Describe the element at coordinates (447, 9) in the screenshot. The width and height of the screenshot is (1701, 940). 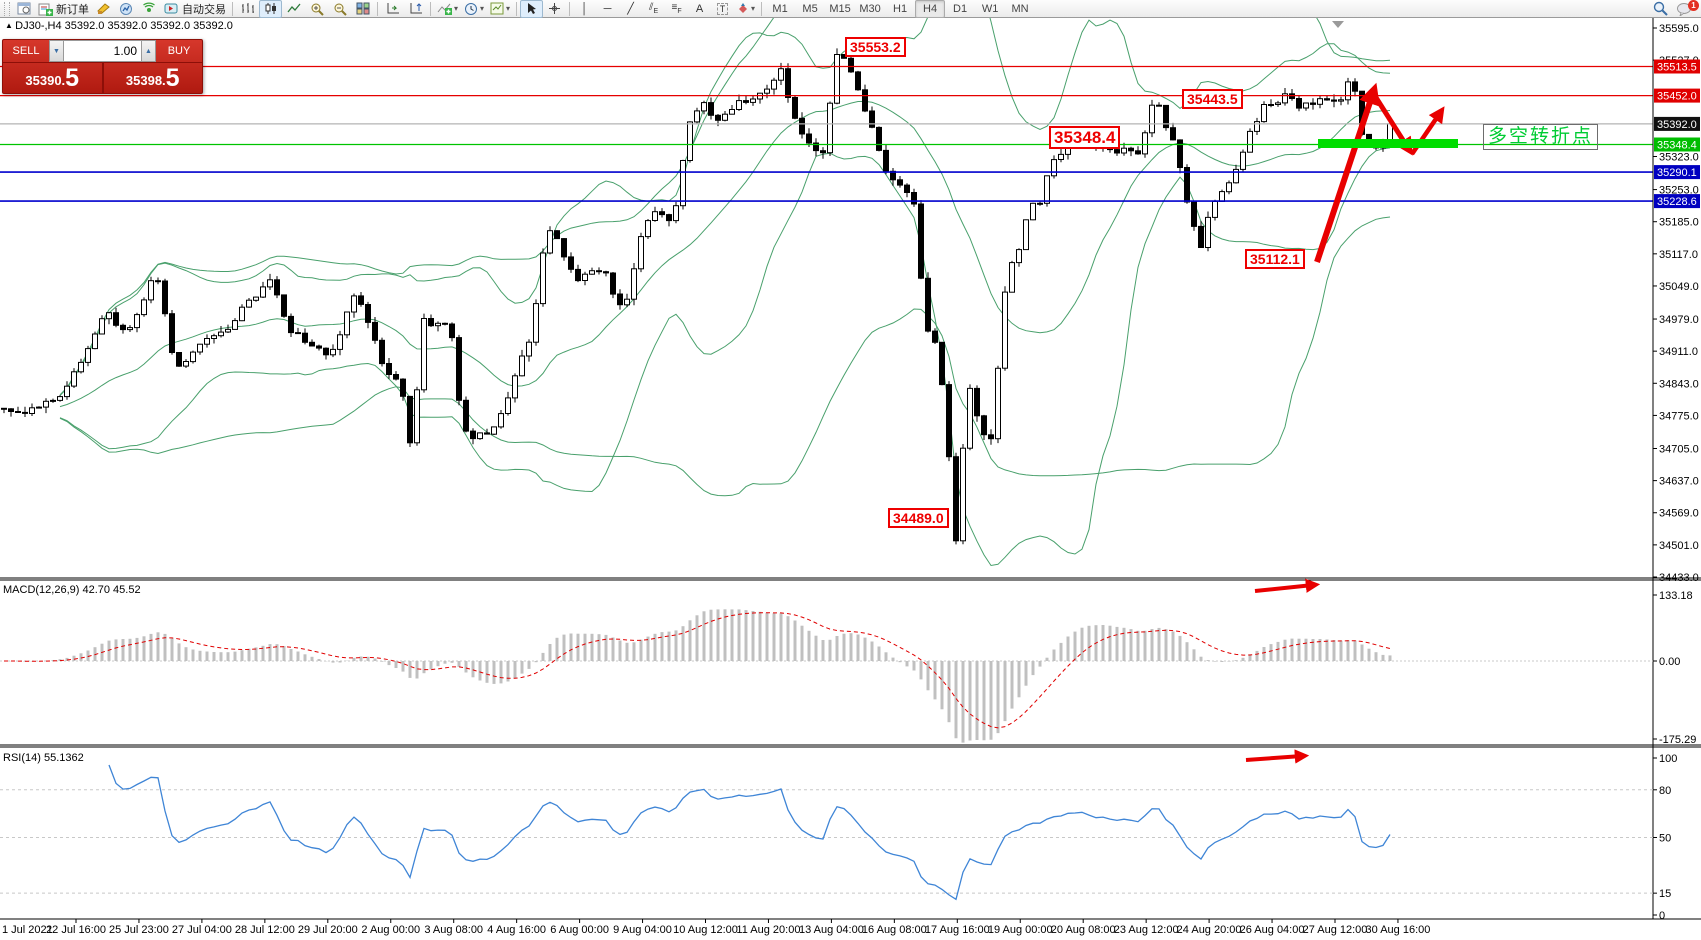
I see `indicators-add-button: ▾` at that location.